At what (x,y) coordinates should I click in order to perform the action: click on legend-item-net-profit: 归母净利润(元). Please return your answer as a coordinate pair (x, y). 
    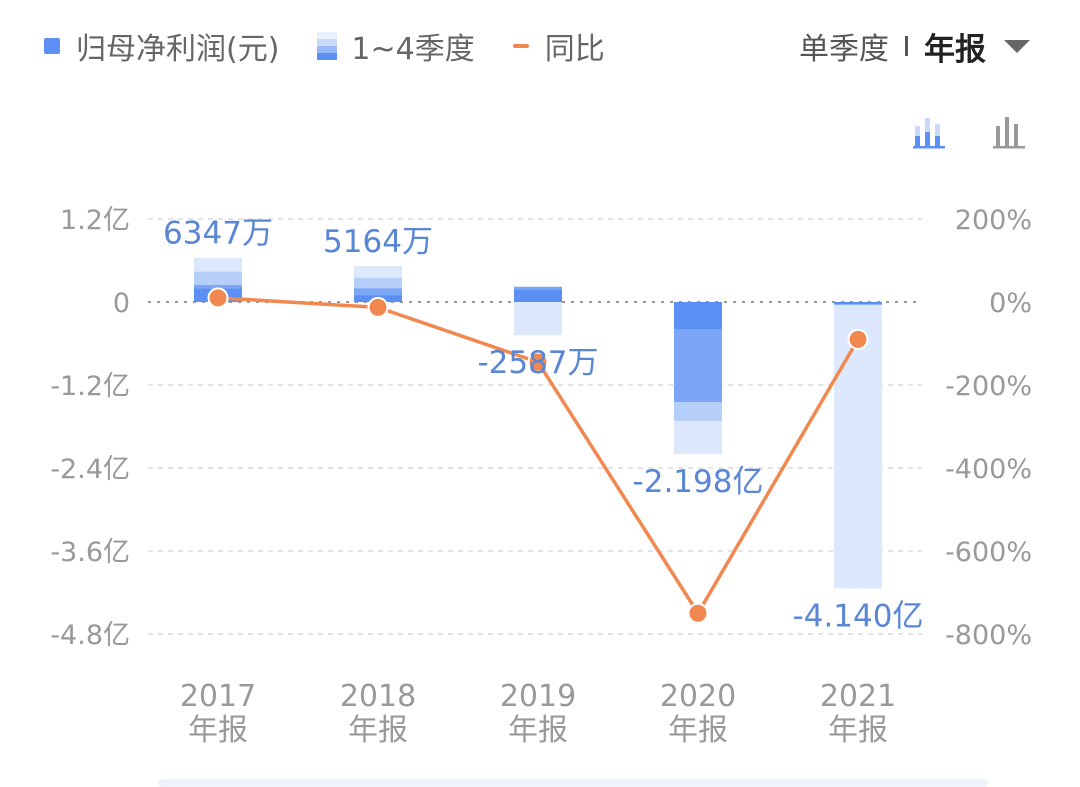
    Looking at the image, I should click on (161, 46).